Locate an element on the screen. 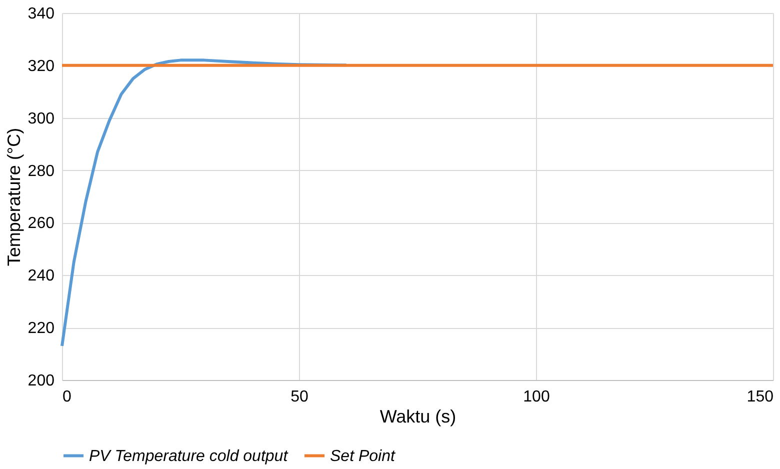 This screenshot has height=469, width=780. y-tick-label: 280 is located at coordinates (41, 171).